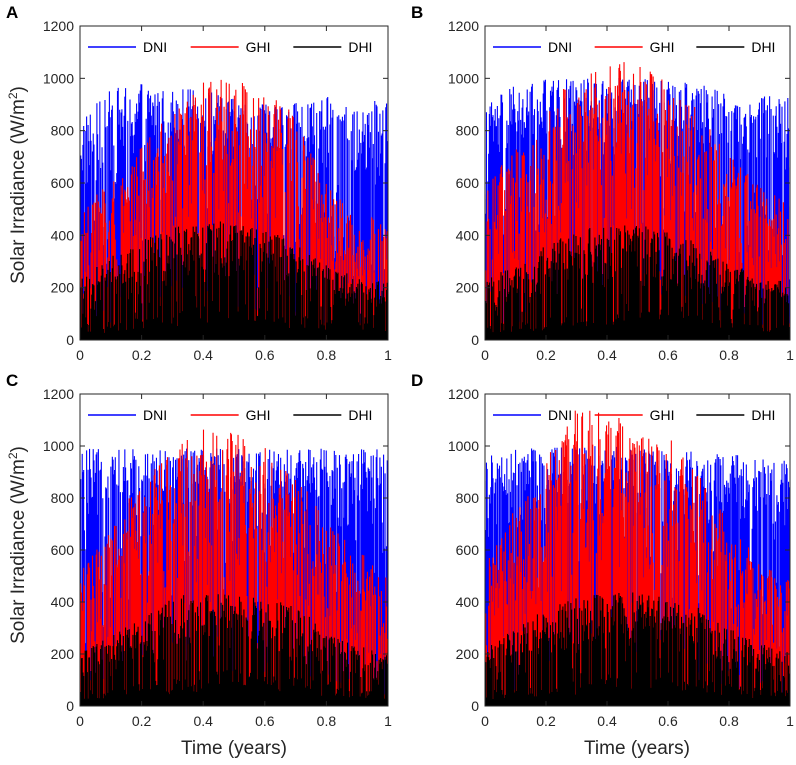  I want to click on x-axis-title-right: Time (years), so click(637, 748).